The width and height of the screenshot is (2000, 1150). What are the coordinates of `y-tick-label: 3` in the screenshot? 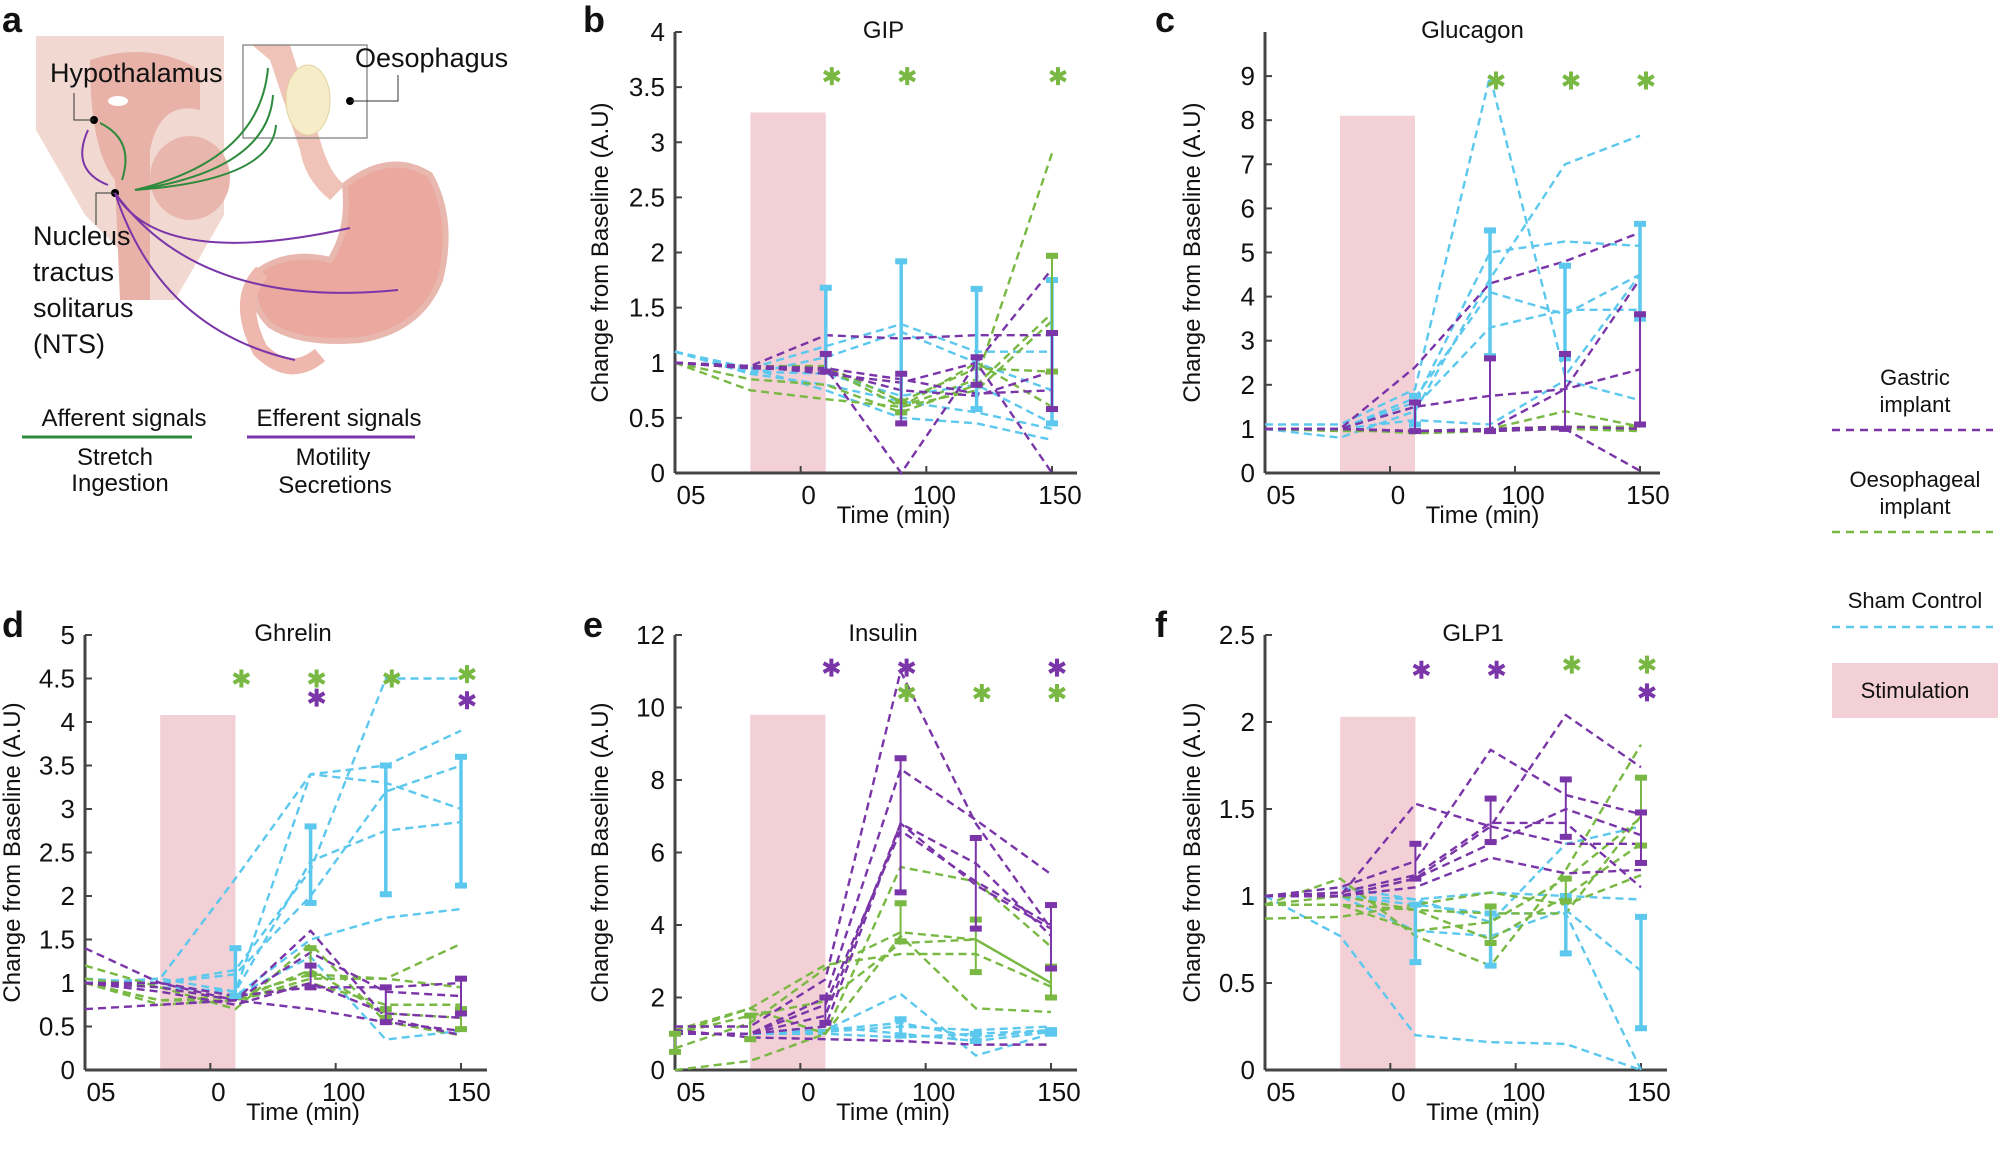 It's located at (68, 809).